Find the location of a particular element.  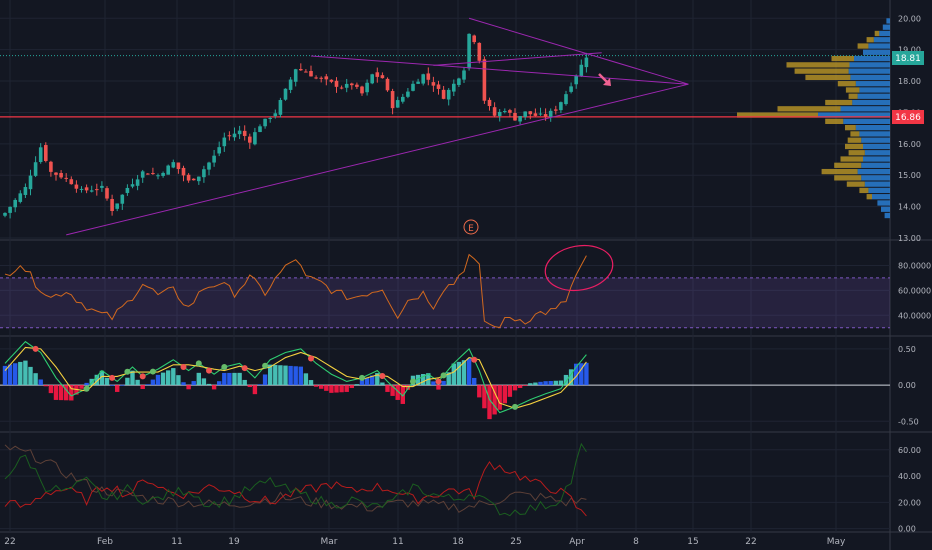

dmi-y-tick-label: 40.00 is located at coordinates (909, 476).